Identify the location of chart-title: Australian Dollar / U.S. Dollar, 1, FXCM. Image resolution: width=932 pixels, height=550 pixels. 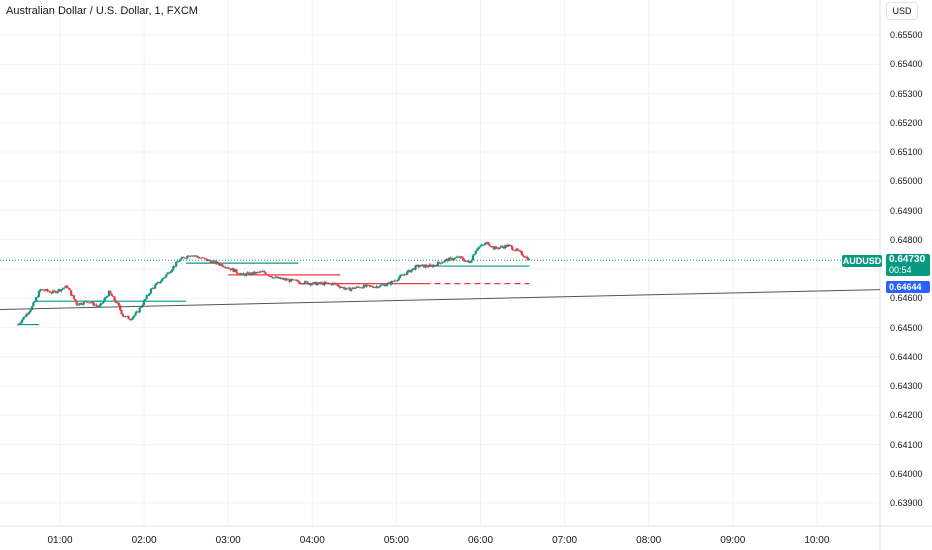
(102, 11).